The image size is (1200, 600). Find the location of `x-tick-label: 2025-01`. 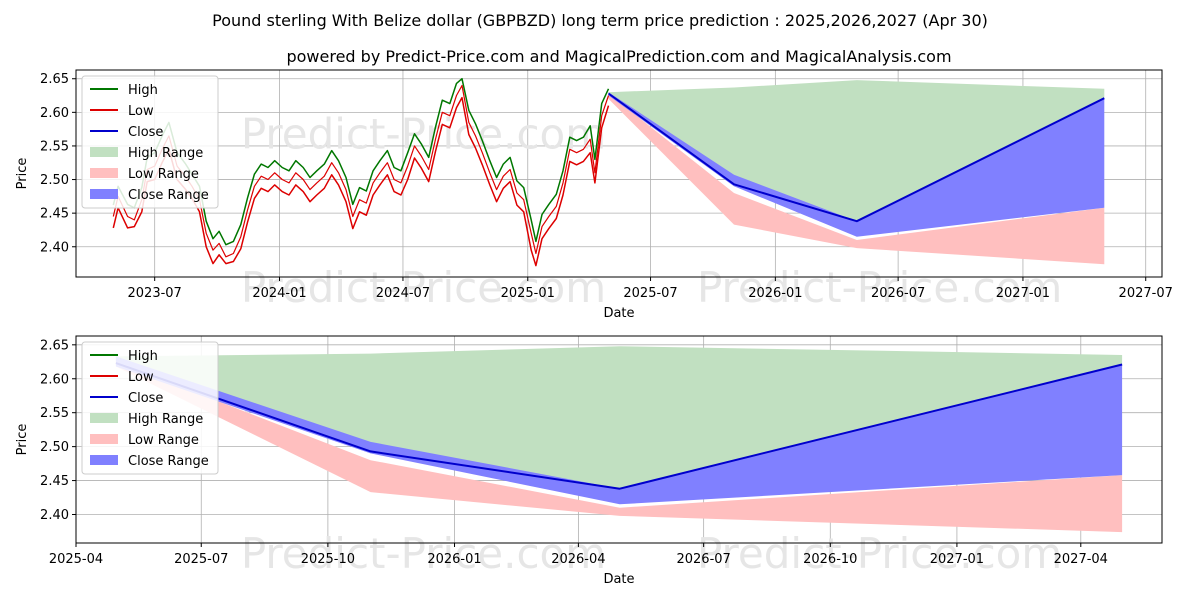

x-tick-label: 2025-01 is located at coordinates (528, 293).